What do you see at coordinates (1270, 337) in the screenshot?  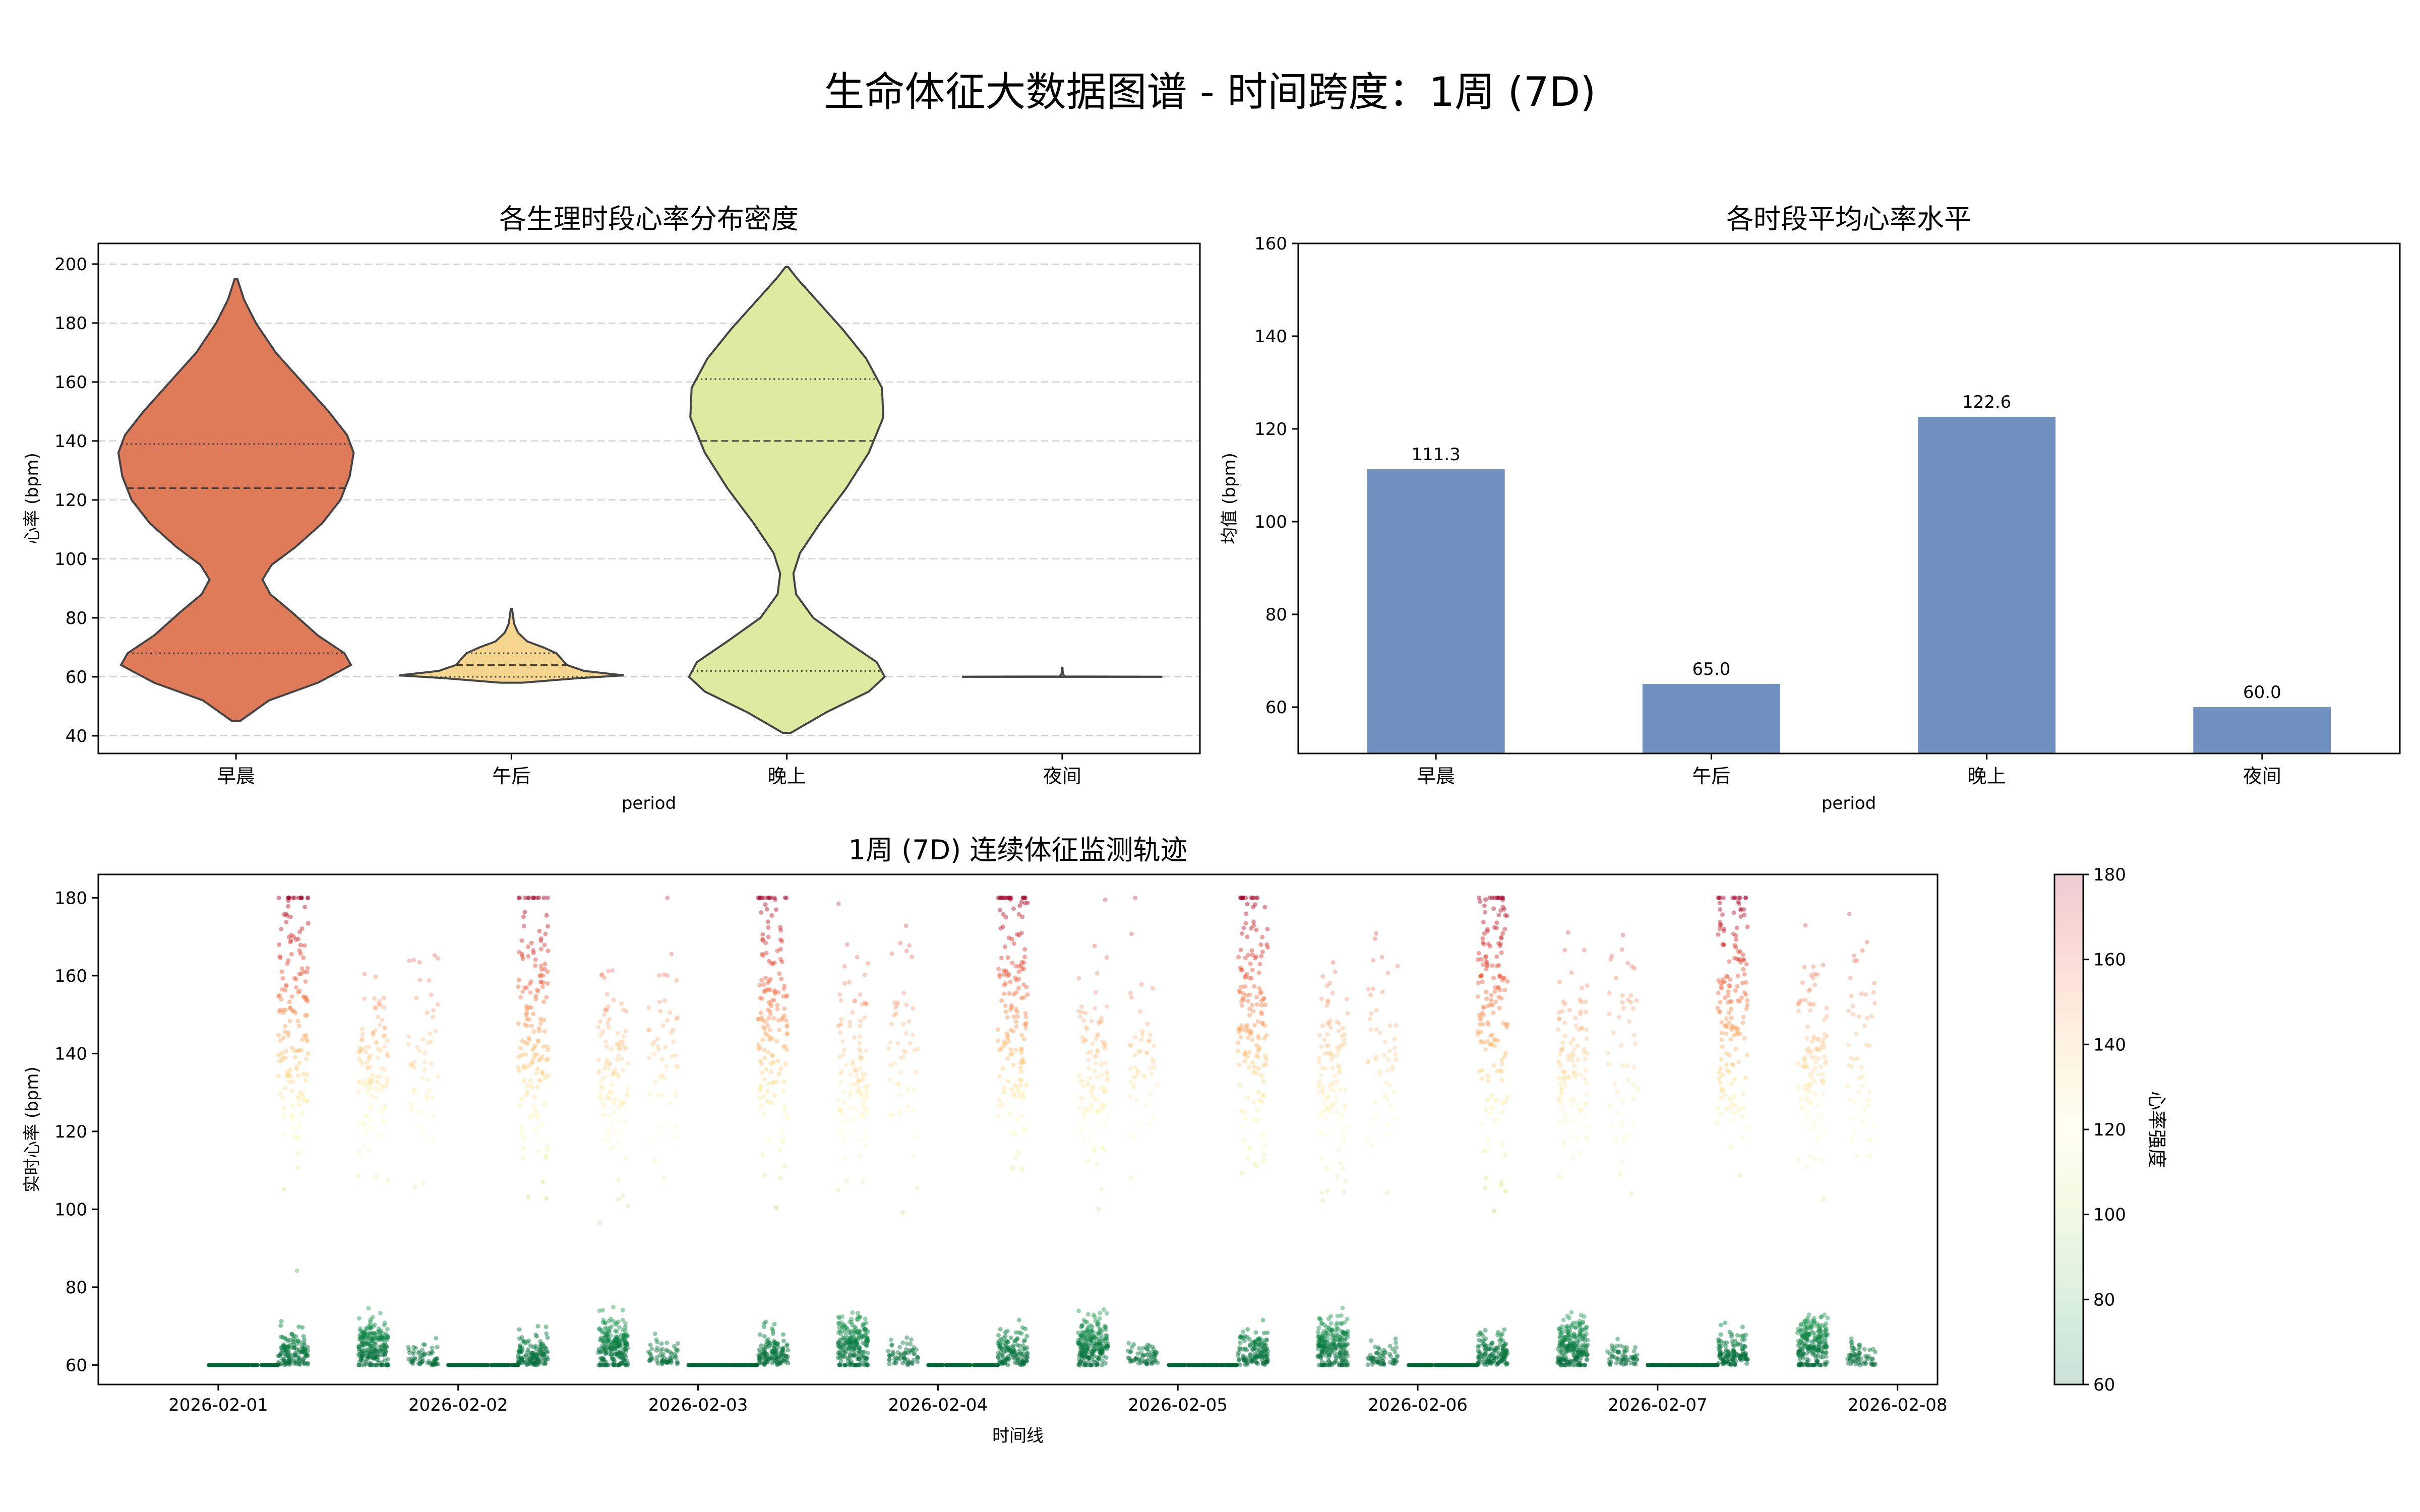 I see `bar-y-tick-label: 140` at bounding box center [1270, 337].